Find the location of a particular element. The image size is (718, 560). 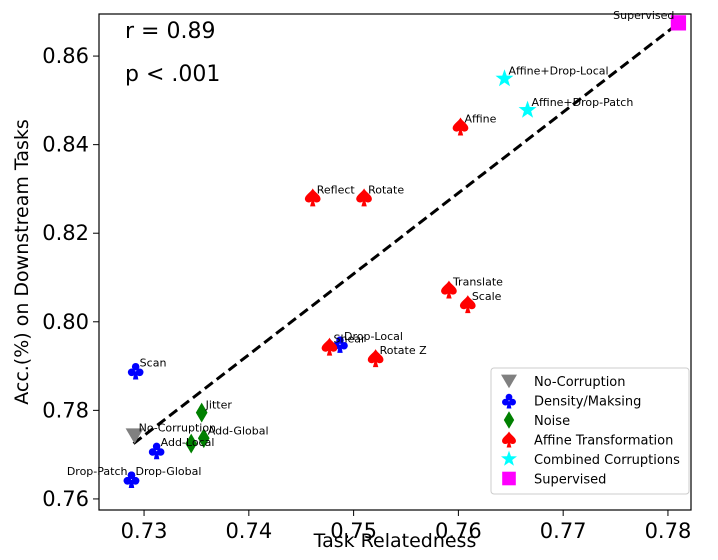

x-axis: 0.73 0.74 0.75 0.76 0.77 0.78 is located at coordinates (406, 526).